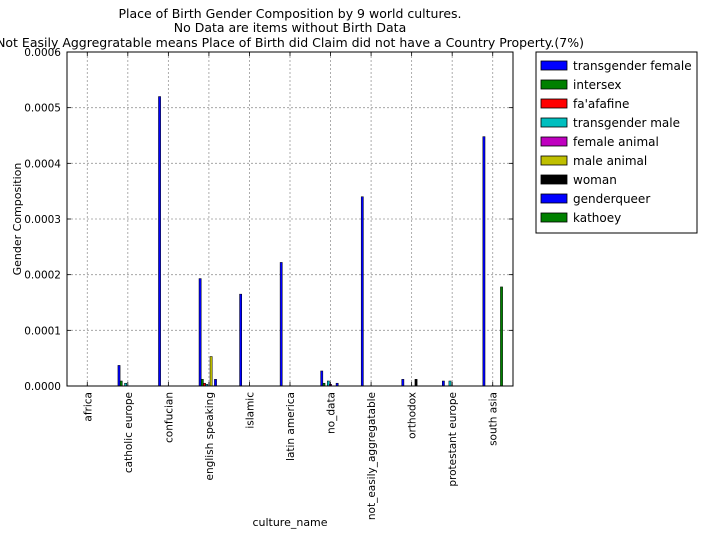 This screenshot has height=534, width=704. I want to click on x-tick-label: south asia, so click(494, 419).